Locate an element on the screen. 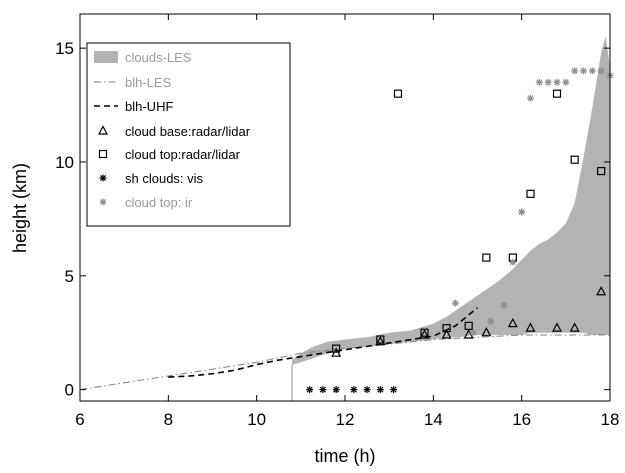  y-tick-label: 0 is located at coordinates (69, 390).